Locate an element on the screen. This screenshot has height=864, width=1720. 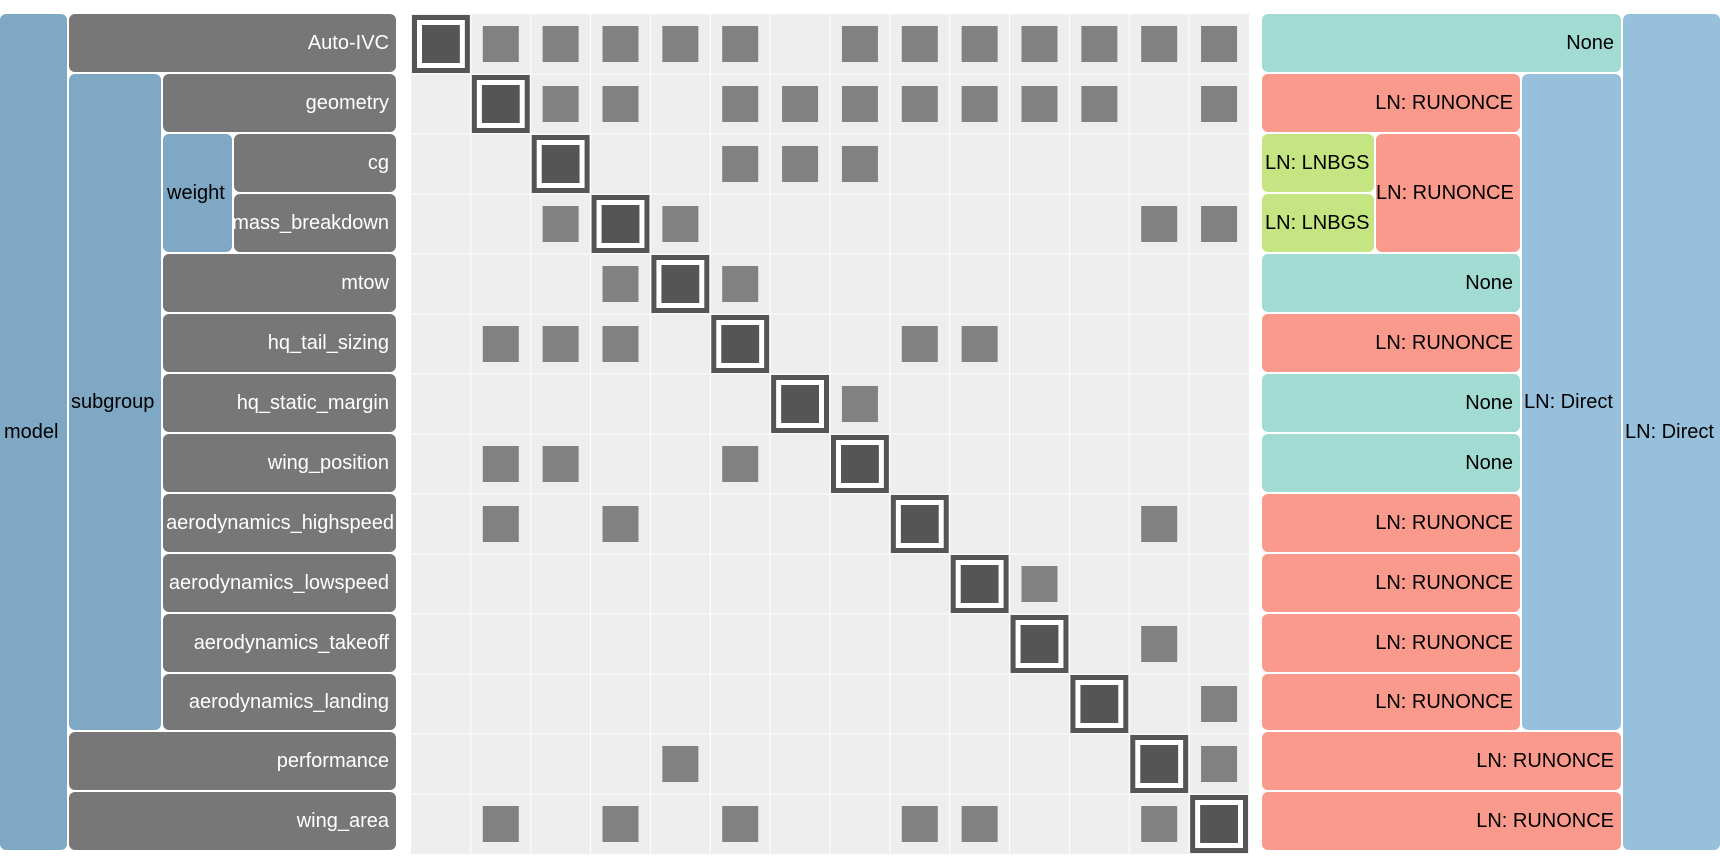
solver-cg: LN: LNBGS is located at coordinates (1318, 163).